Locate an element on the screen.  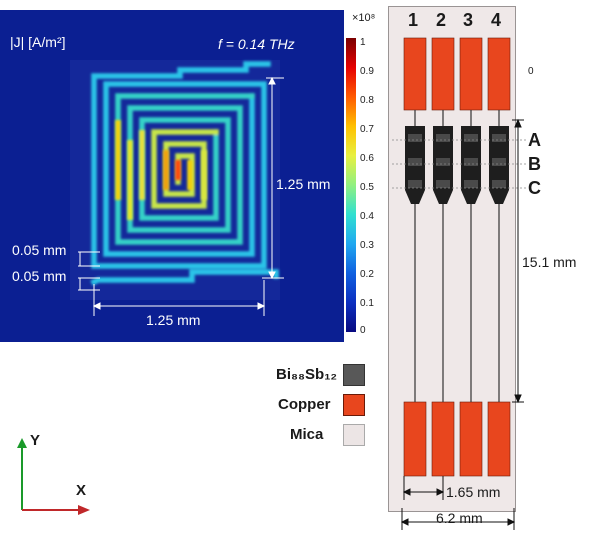
width-dimension-label: 1.25 mm is located at coordinates (173, 320).